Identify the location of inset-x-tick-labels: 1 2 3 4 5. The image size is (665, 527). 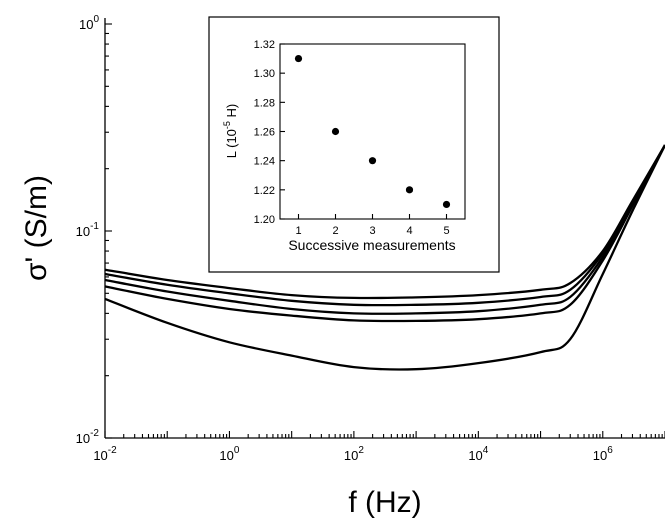
(372, 231).